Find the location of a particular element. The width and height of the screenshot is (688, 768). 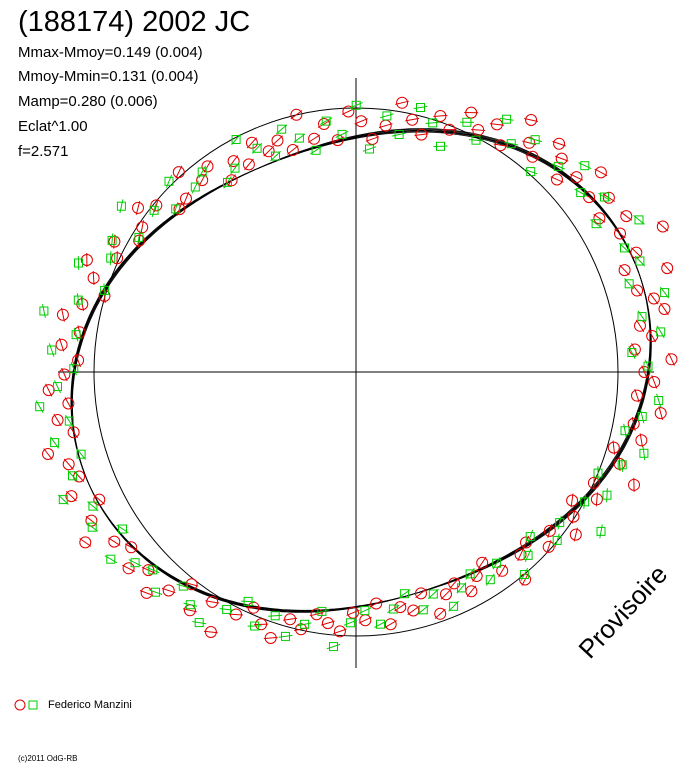

legend-observer-name: Federico Manzini is located at coordinates (90, 705).